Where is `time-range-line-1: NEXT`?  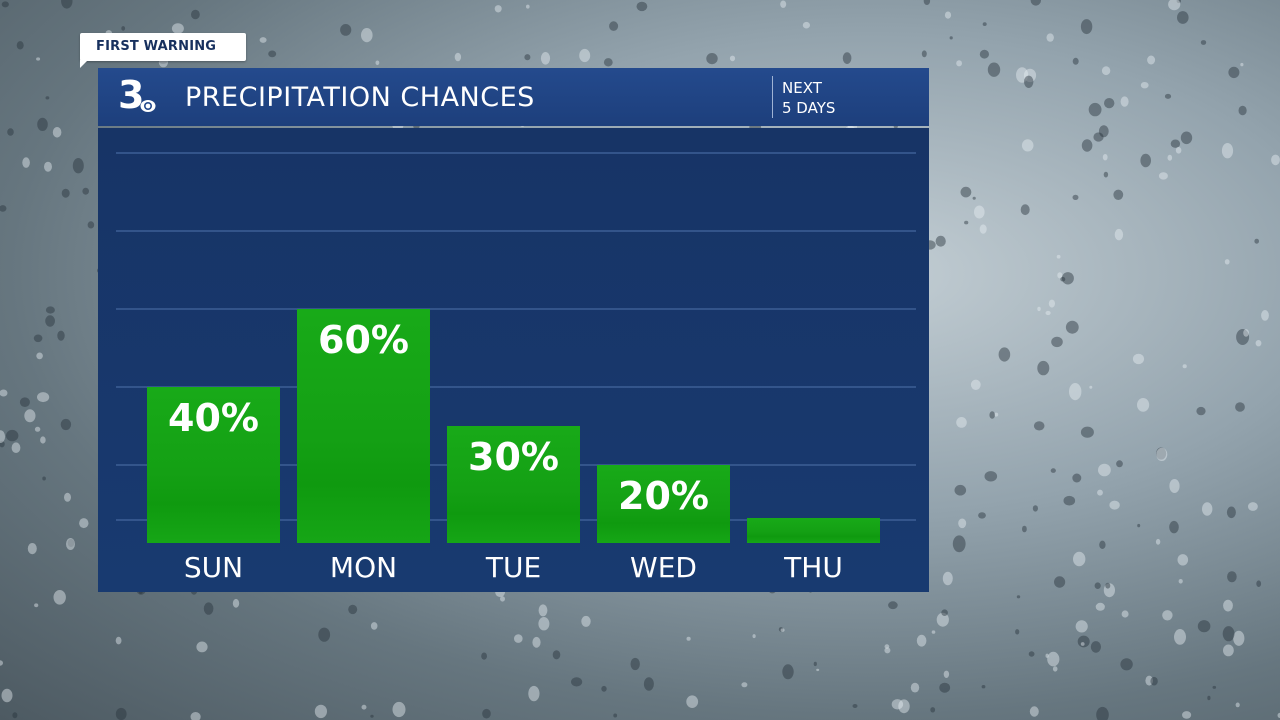 time-range-line-1: NEXT is located at coordinates (802, 88).